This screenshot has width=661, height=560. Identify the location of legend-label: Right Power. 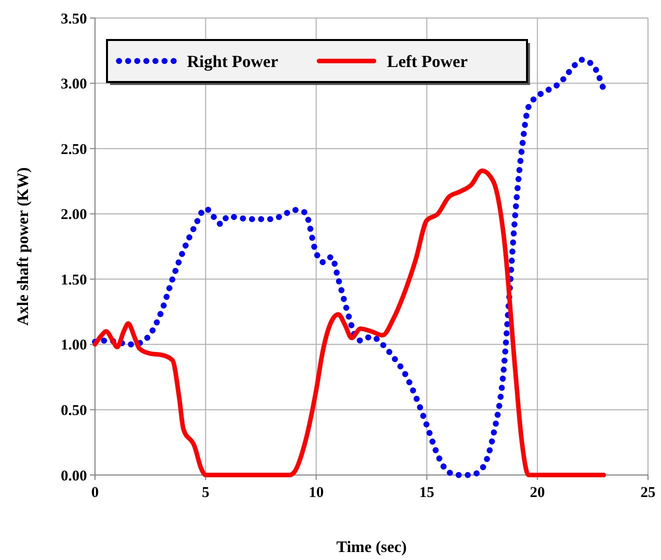
(233, 61).